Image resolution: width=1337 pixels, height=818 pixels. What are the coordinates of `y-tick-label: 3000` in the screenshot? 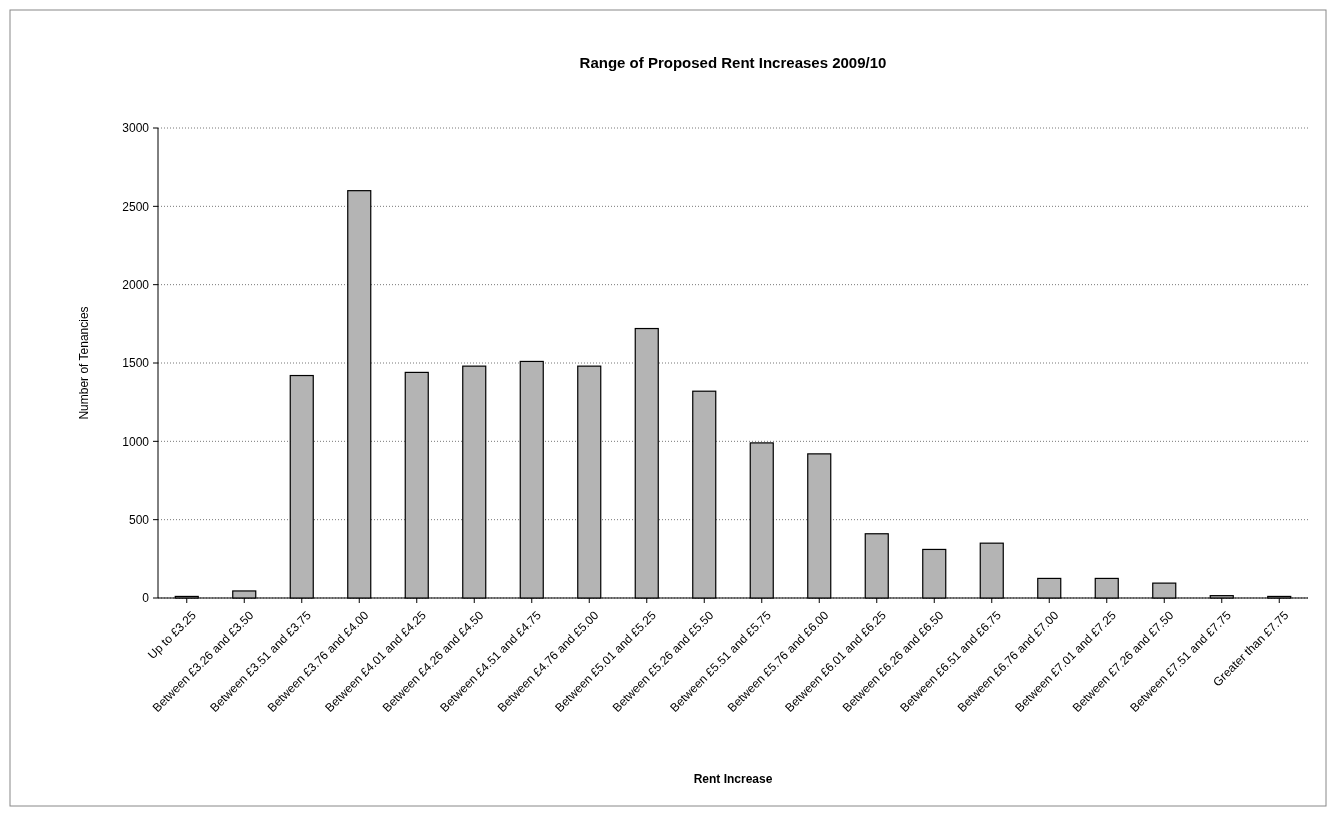 It's located at (136, 128).